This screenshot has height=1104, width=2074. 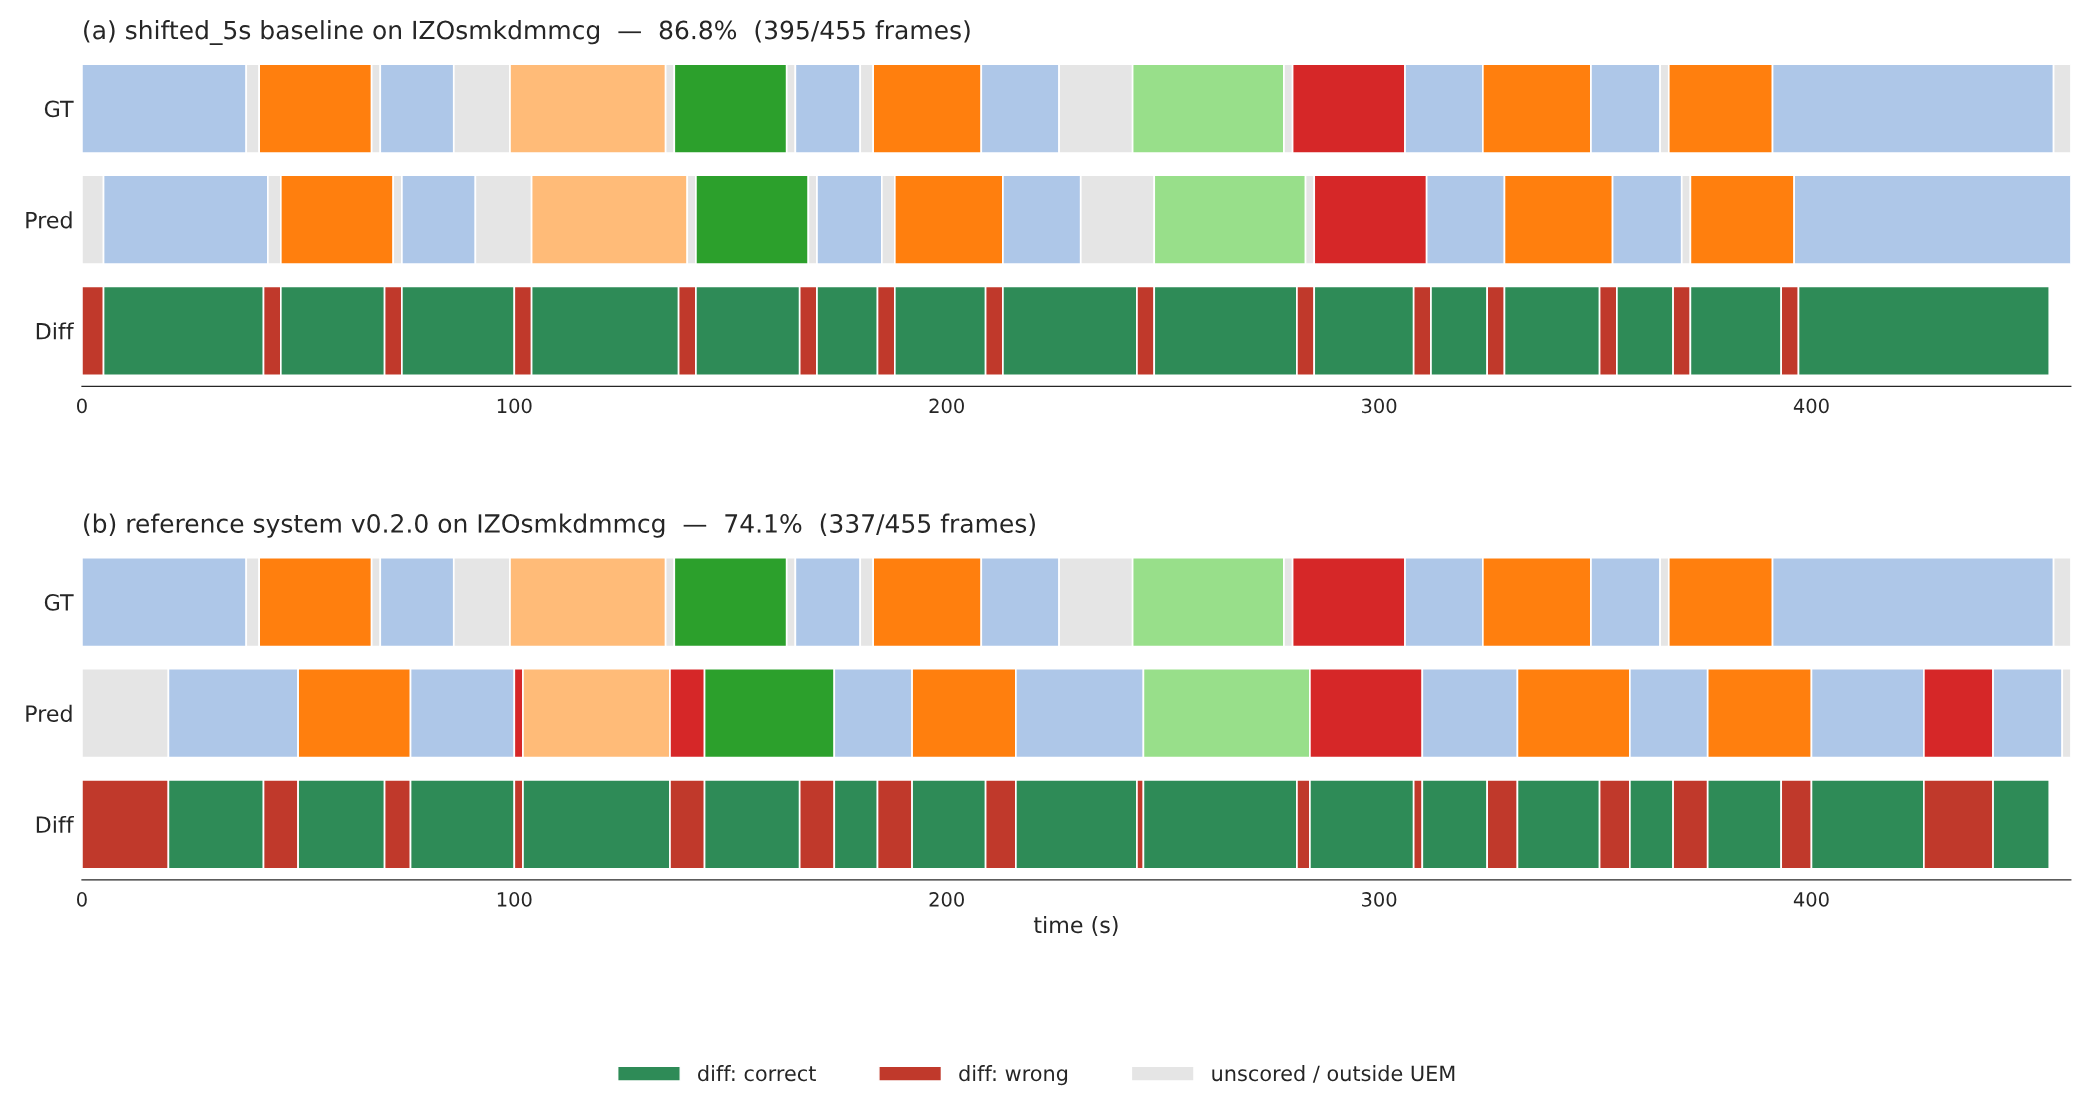 I want to click on chart-title: (a) shifted_5s baseline on IZOsmkdmmcg — 86.8% (395/455 frames), so click(x=527, y=32).